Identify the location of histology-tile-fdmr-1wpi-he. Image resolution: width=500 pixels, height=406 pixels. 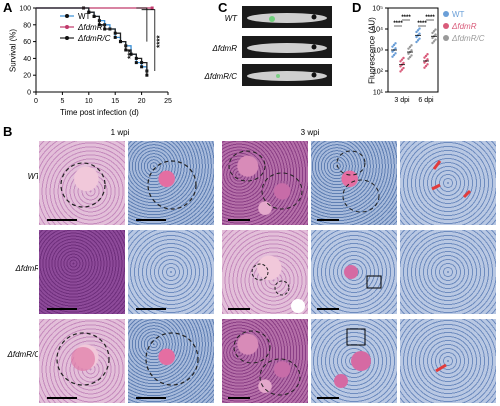
(82, 272).